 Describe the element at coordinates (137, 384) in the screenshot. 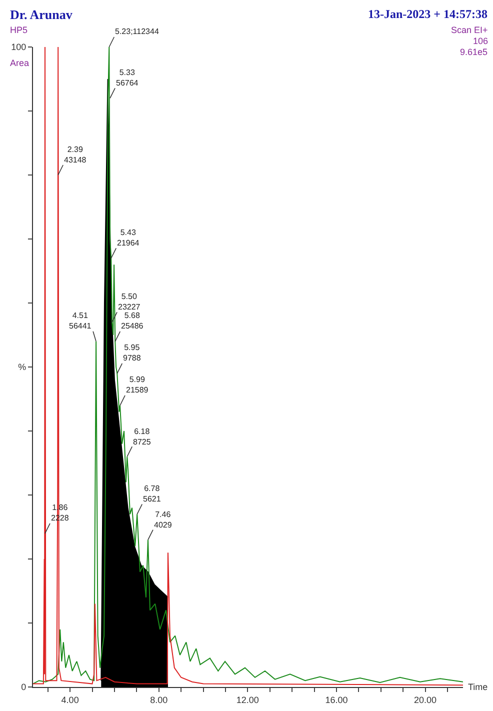

I see `annotation: 5.99 21589` at that location.